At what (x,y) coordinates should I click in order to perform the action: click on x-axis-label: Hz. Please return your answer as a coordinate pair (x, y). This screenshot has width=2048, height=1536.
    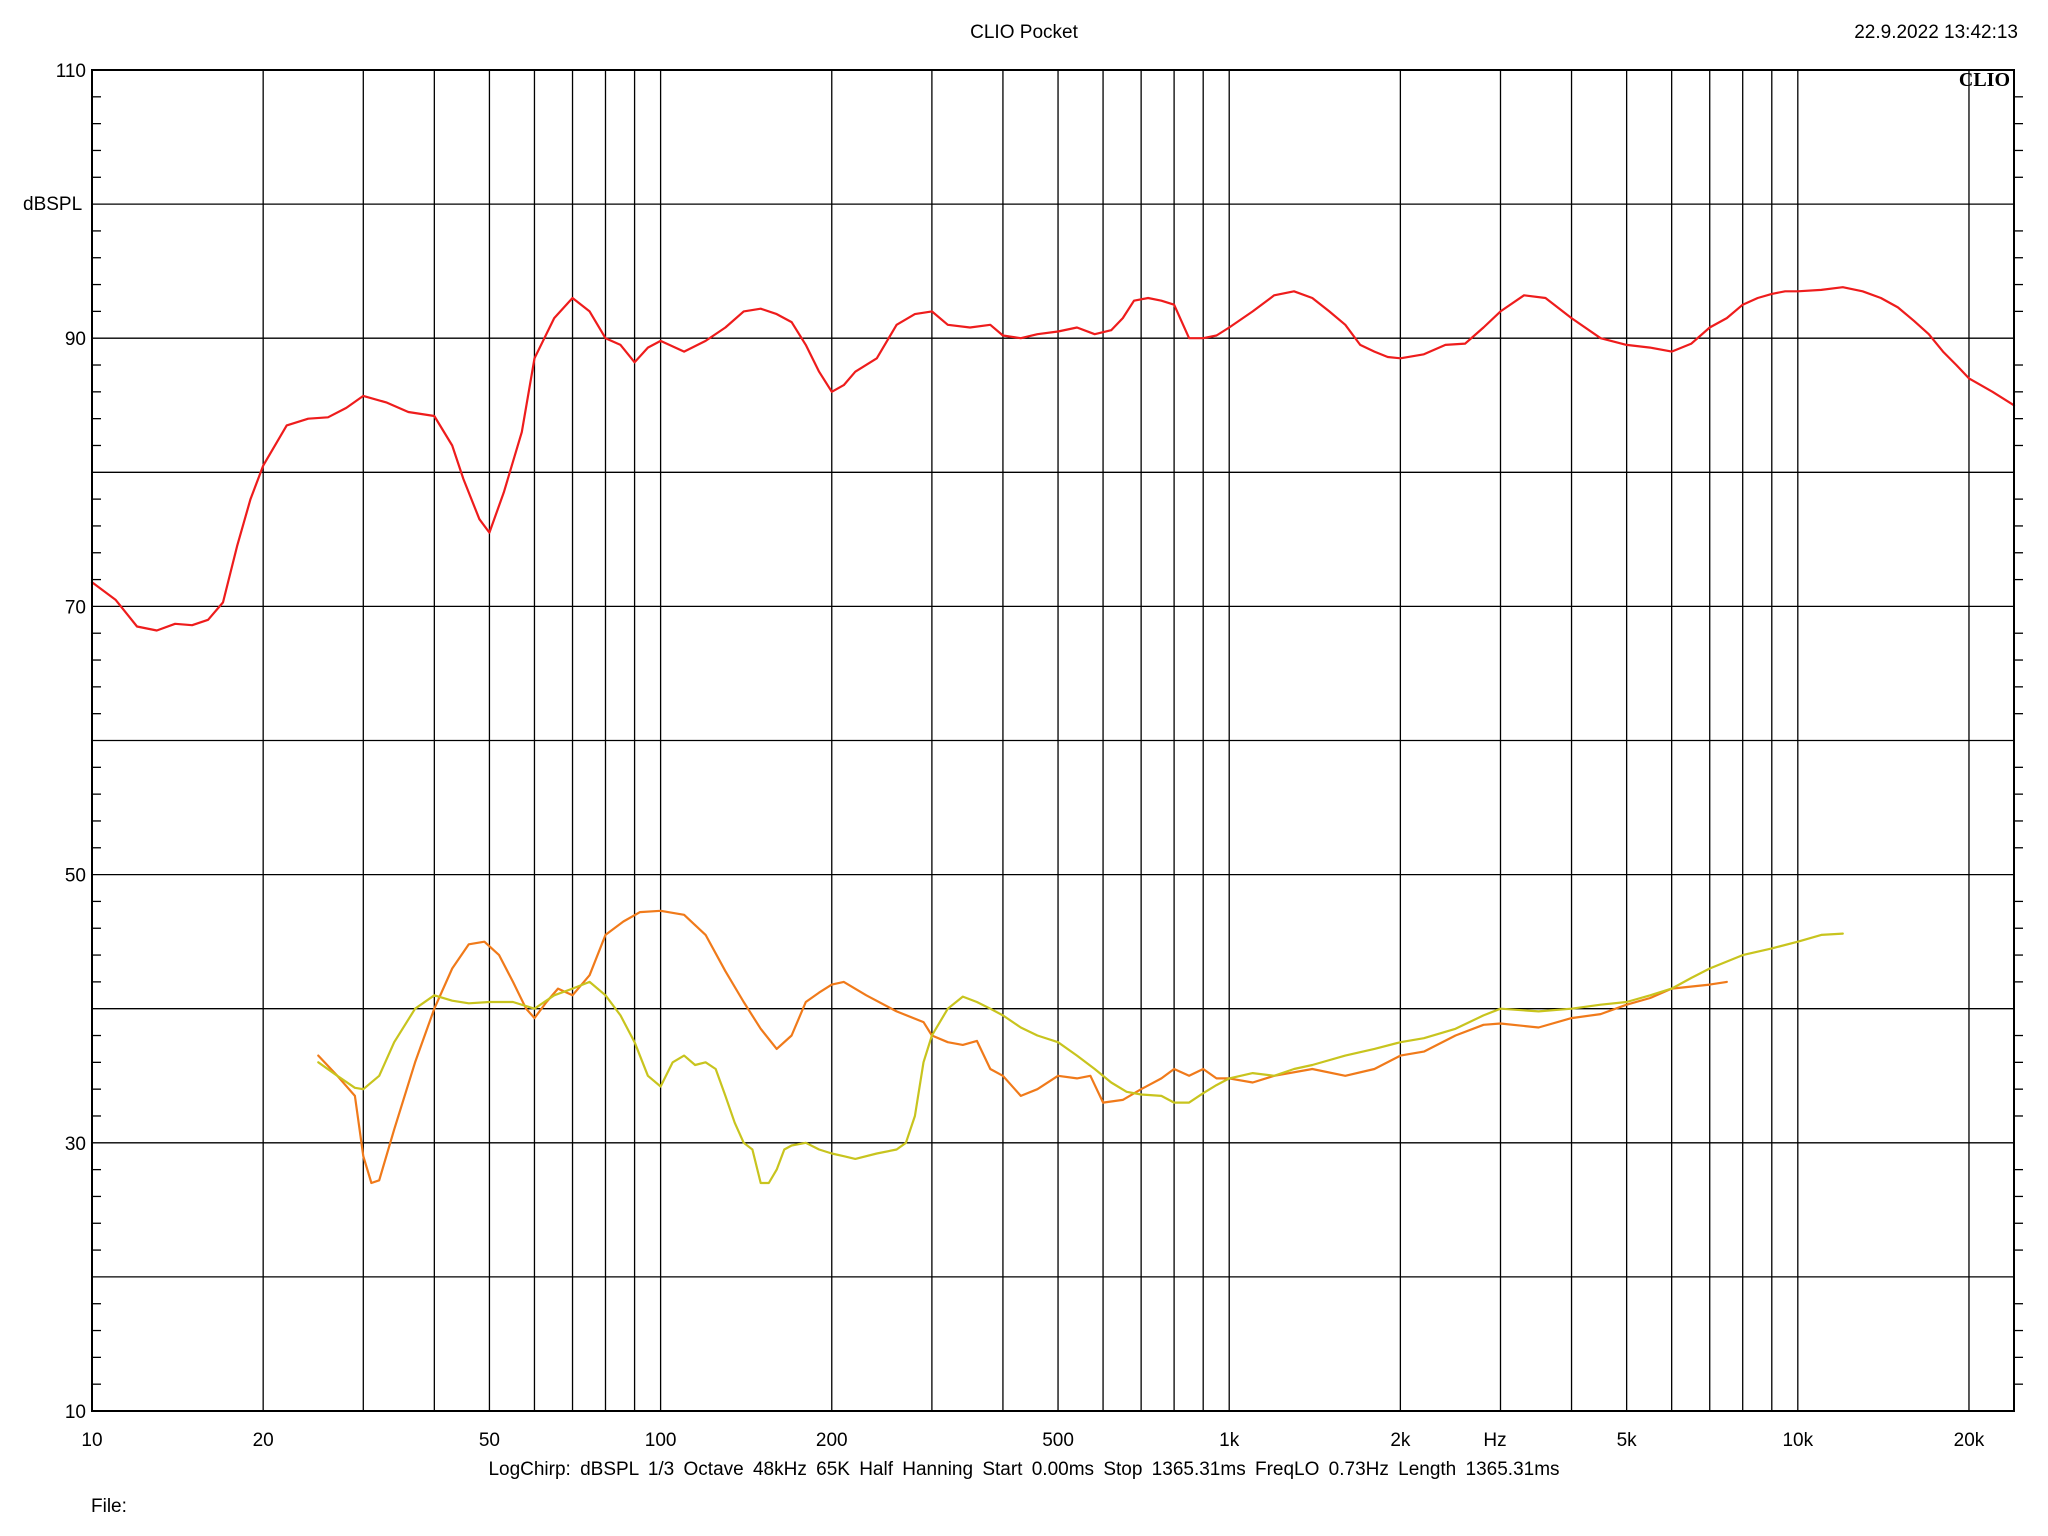
    Looking at the image, I should click on (1494, 1440).